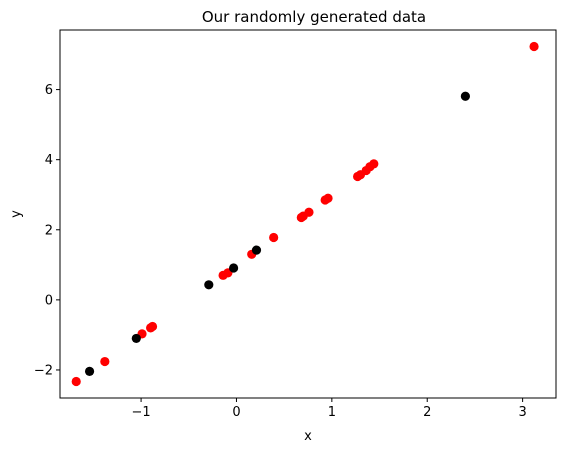 The width and height of the screenshot is (565, 453). I want to click on y-tick-label: −2, so click(43, 370).